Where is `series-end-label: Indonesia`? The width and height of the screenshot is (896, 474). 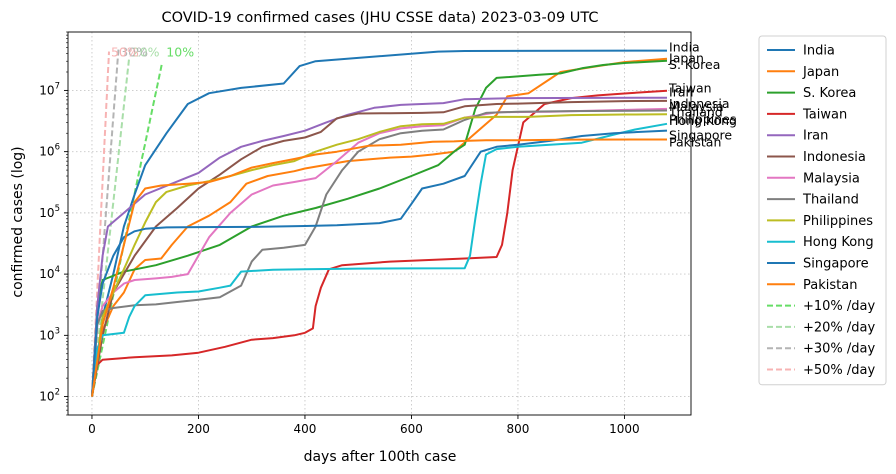
series-end-label: Indonesia is located at coordinates (699, 103).